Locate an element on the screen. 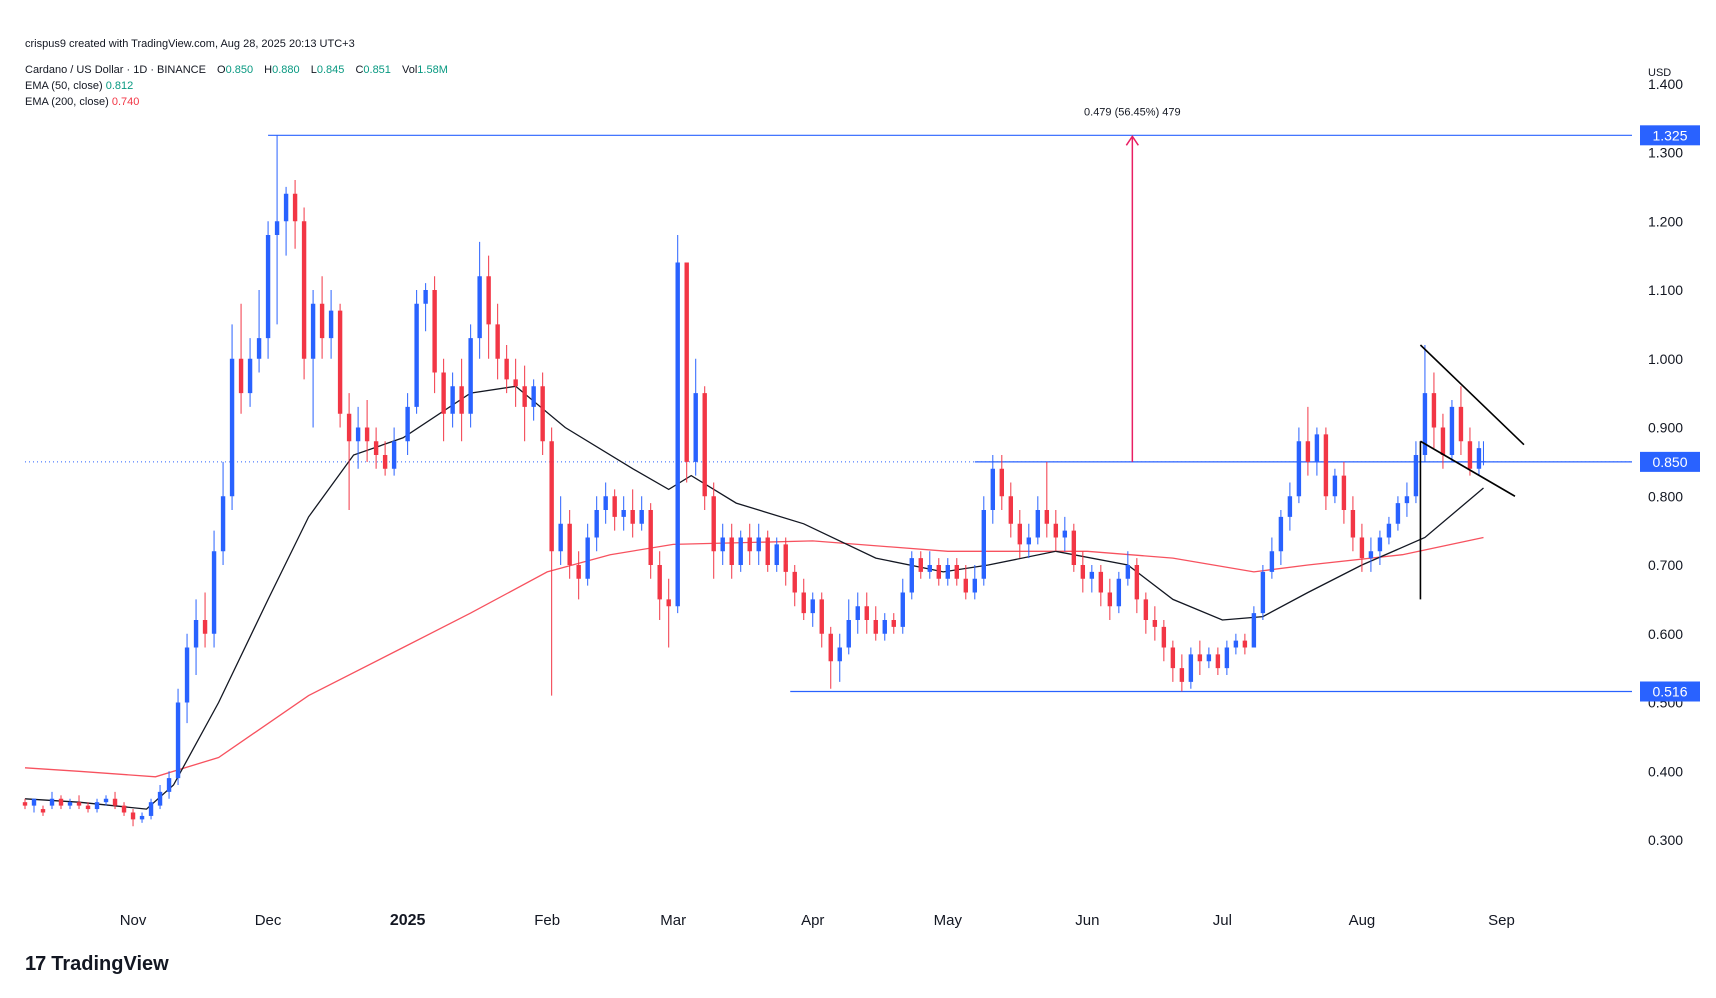  ohlc-open: 0.850 is located at coordinates (239, 70).